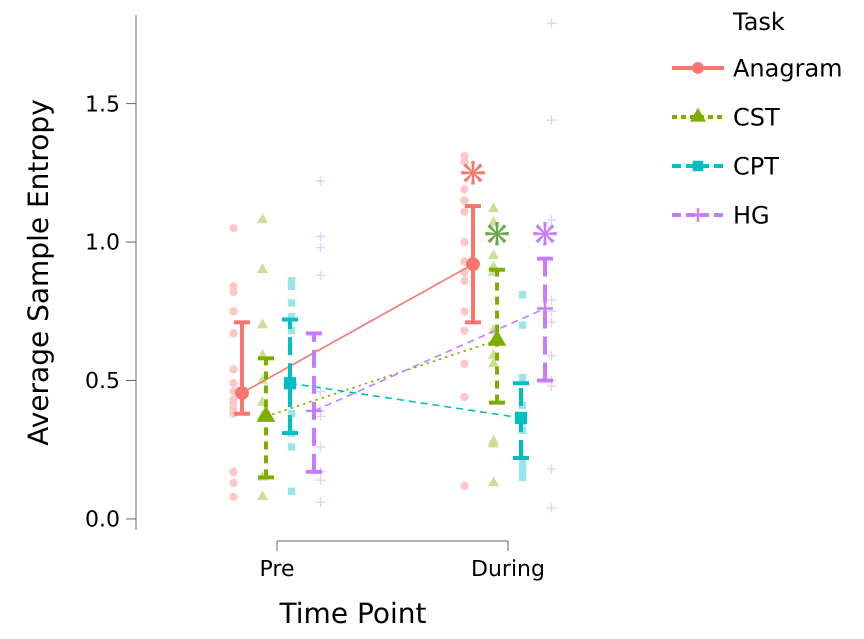 This screenshot has height=639, width=864. What do you see at coordinates (788, 68) in the screenshot?
I see `legend-label: Anagram` at bounding box center [788, 68].